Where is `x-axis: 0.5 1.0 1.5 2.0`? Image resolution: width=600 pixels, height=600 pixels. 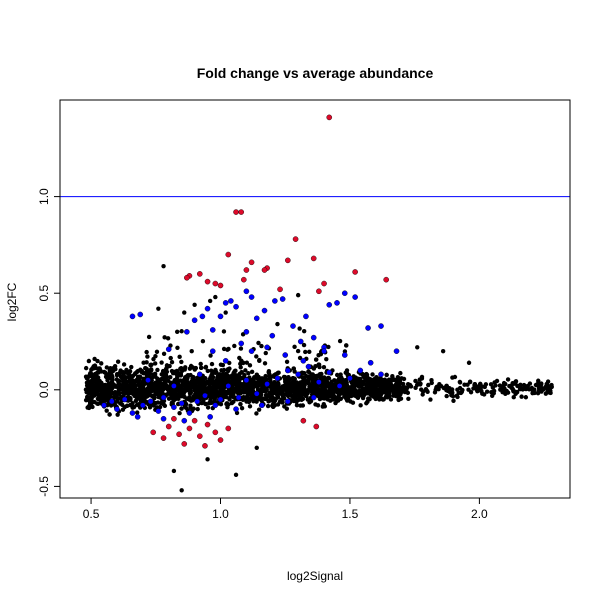 x-axis: 0.5 1.0 1.5 2.0 is located at coordinates (285, 509).